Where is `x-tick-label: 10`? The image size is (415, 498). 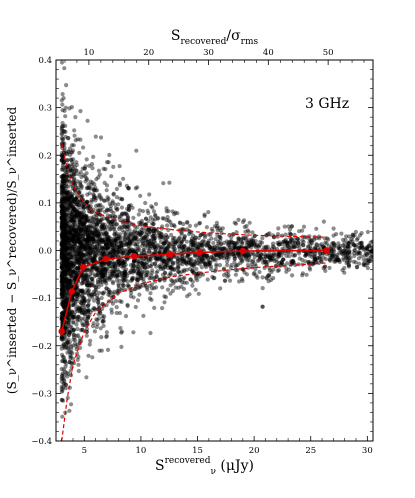 x-tick-label: 10 is located at coordinates (140, 451).